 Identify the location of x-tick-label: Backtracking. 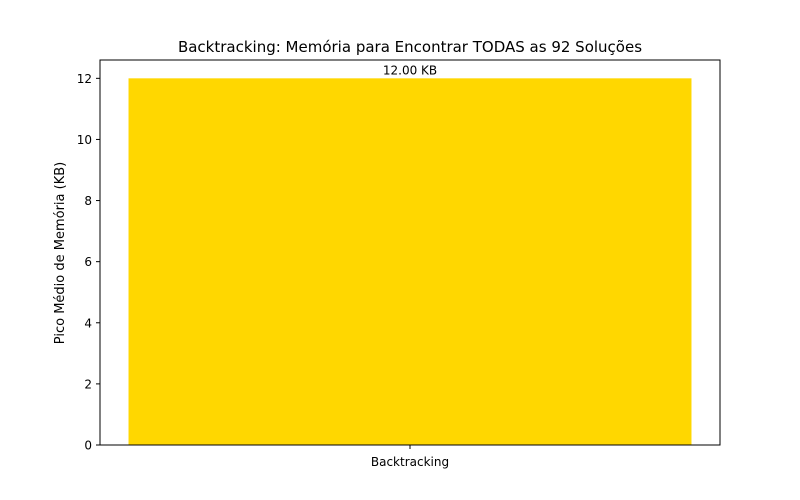
(410, 462).